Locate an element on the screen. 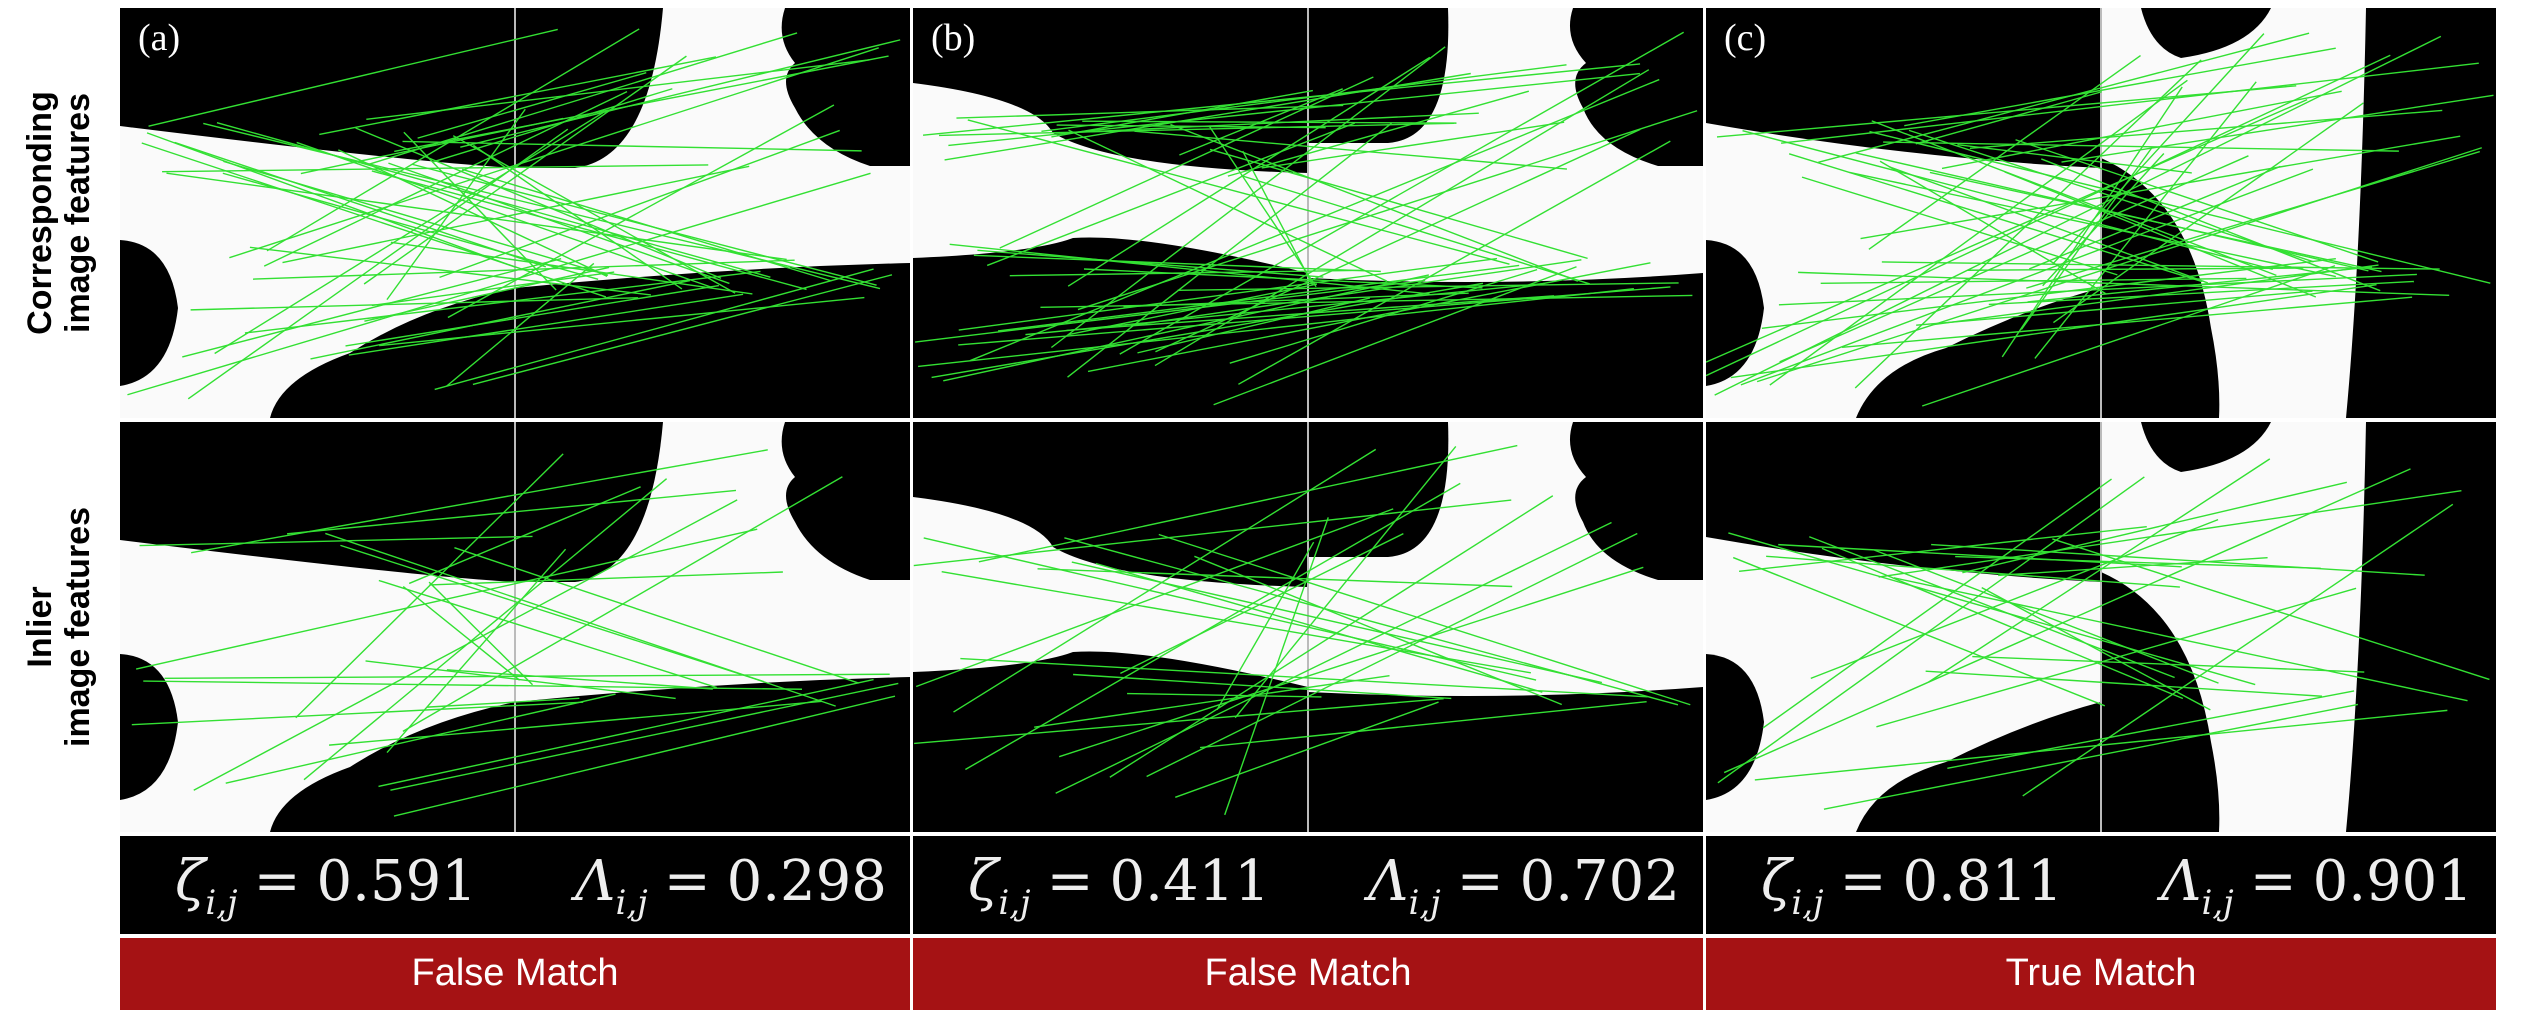 The width and height of the screenshot is (2522, 1013). metric-value: 0.591 is located at coordinates (397, 881).